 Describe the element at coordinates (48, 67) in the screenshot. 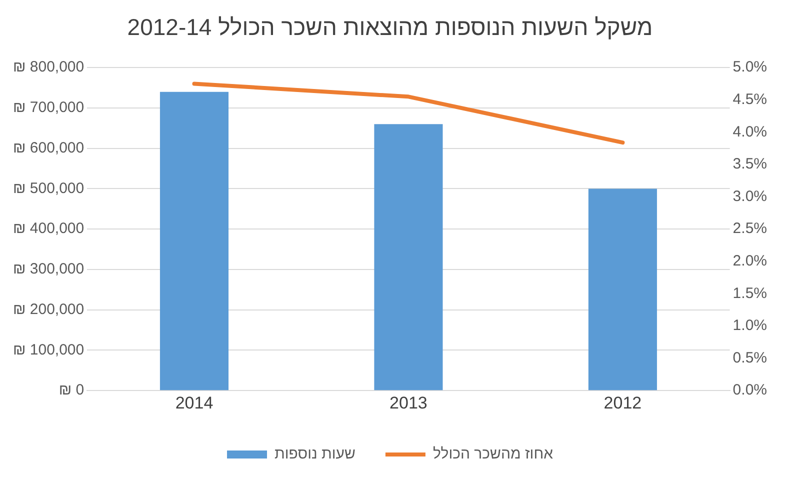

I see `y-tick-label: ₪ 800,000` at that location.